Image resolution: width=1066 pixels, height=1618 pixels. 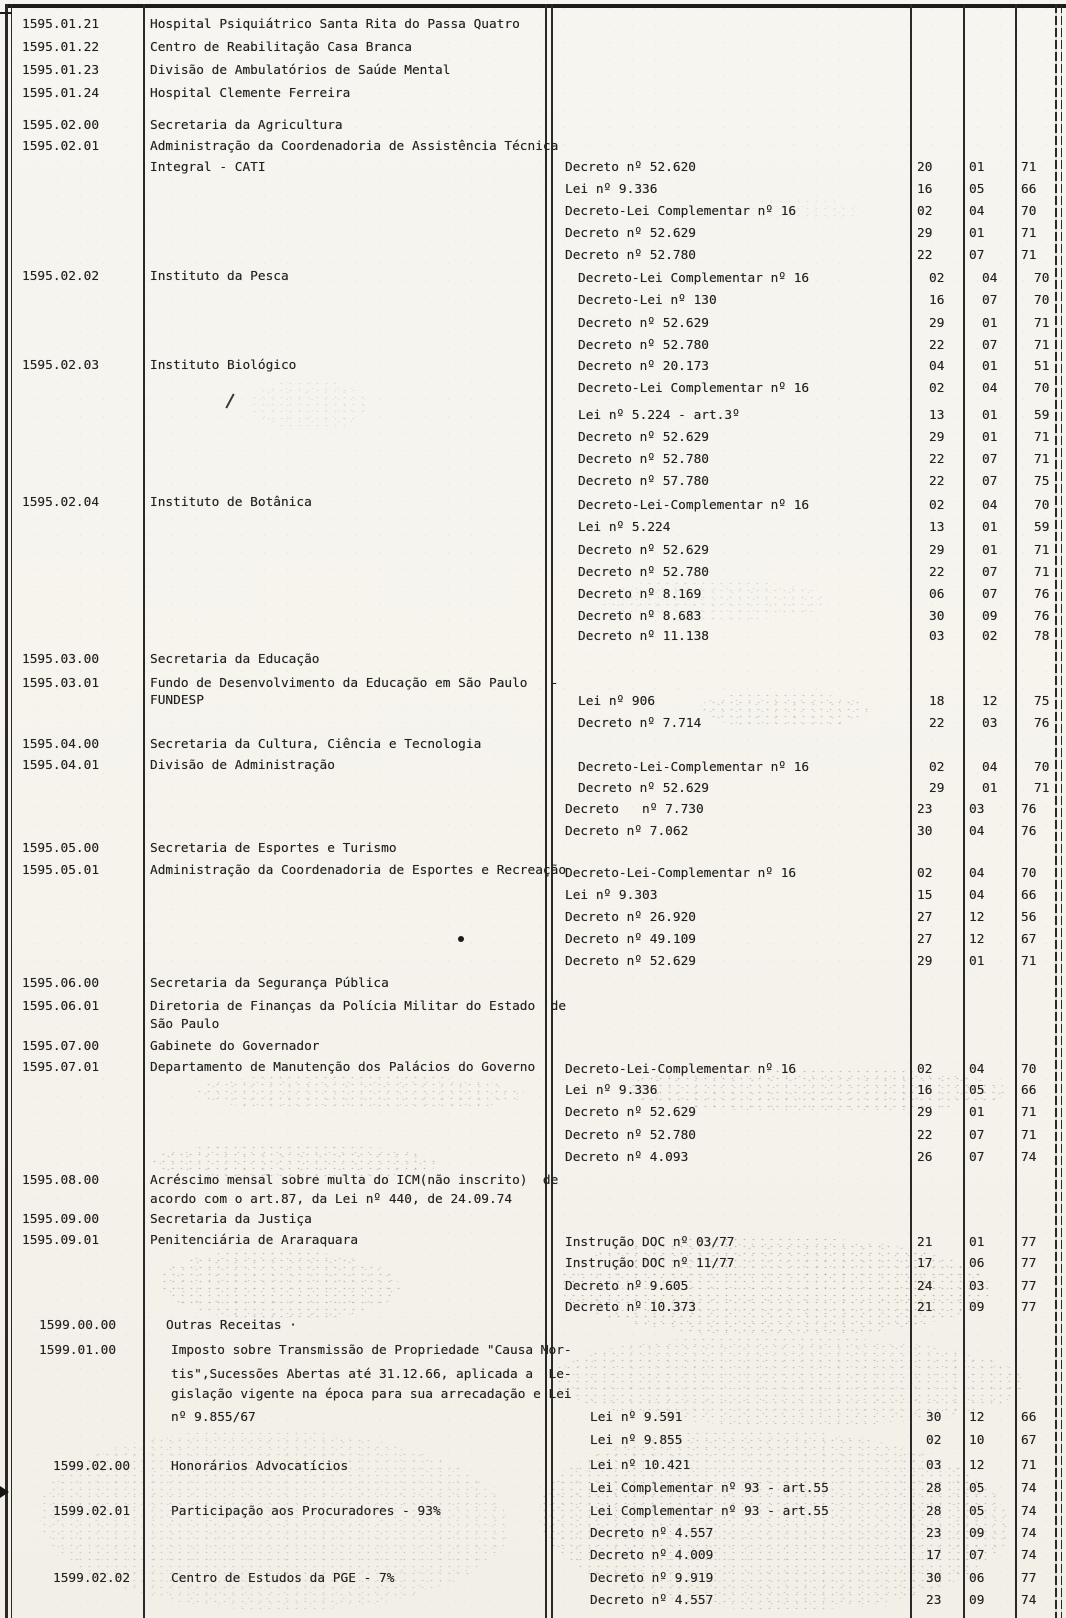 I want to click on day-cell: 23, so click(x=934, y=1533).